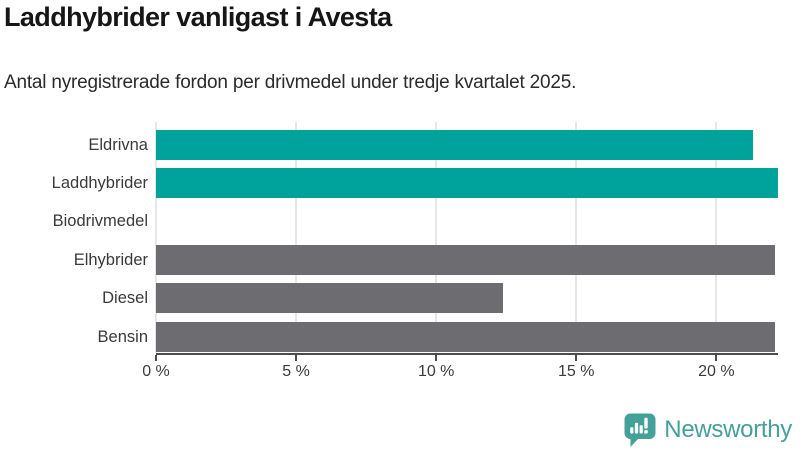  I want to click on category-label: Biodrivmedel, so click(100, 221).